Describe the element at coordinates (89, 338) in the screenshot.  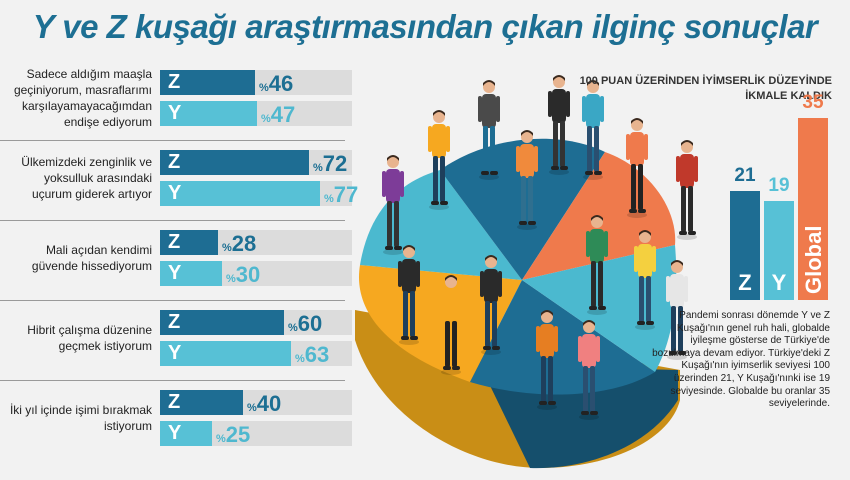
I see `question-label: Hibrit çalışma düzenine geçmek istiyorum` at that location.